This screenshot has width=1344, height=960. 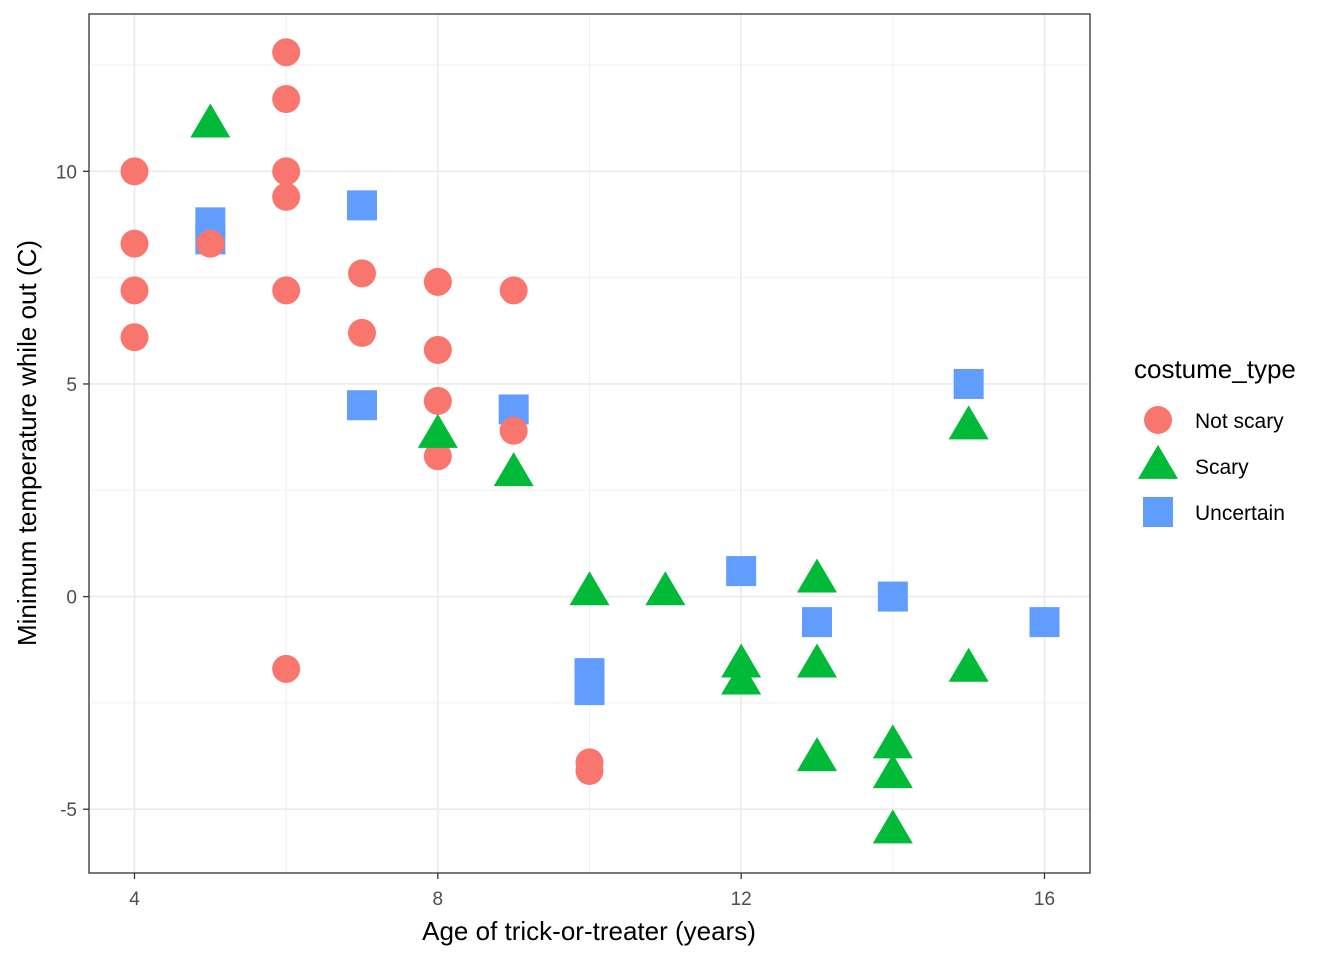 What do you see at coordinates (438, 899) in the screenshot?
I see `x-tick-label: 8` at bounding box center [438, 899].